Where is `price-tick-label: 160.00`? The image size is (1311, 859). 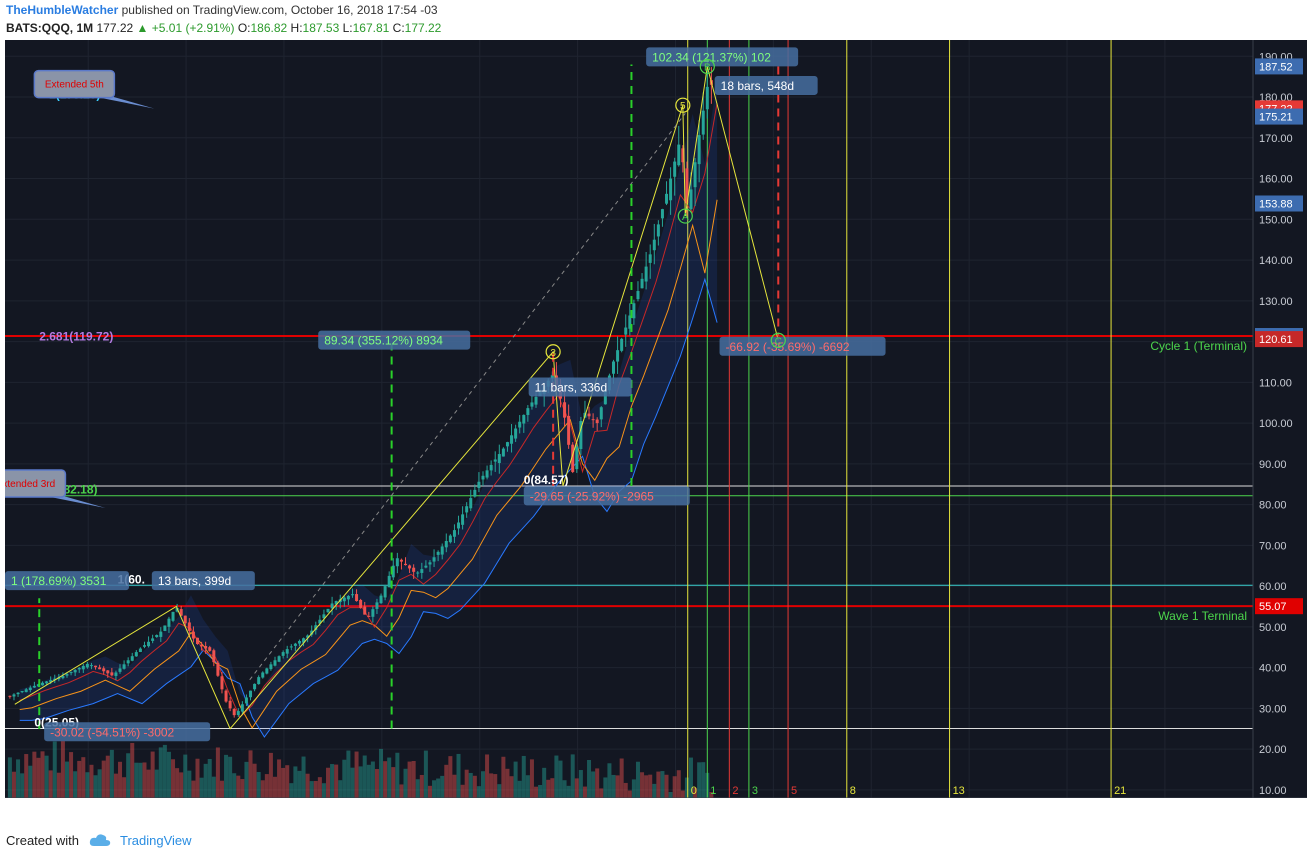 price-tick-label: 160.00 is located at coordinates (1276, 180).